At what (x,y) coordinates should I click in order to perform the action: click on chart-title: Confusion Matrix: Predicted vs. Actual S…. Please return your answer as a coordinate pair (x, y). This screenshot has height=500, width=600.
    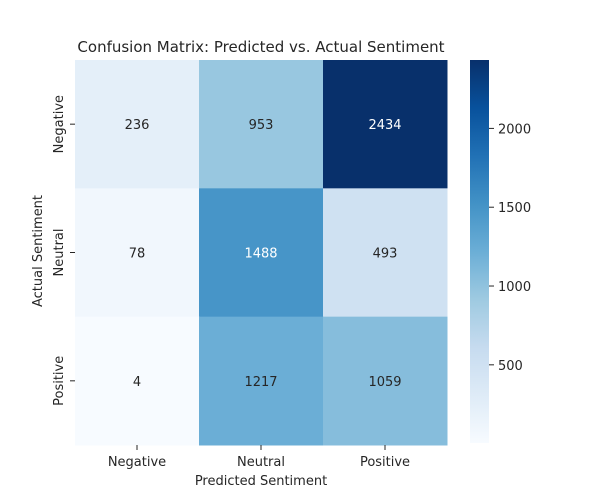
    Looking at the image, I should click on (260, 47).